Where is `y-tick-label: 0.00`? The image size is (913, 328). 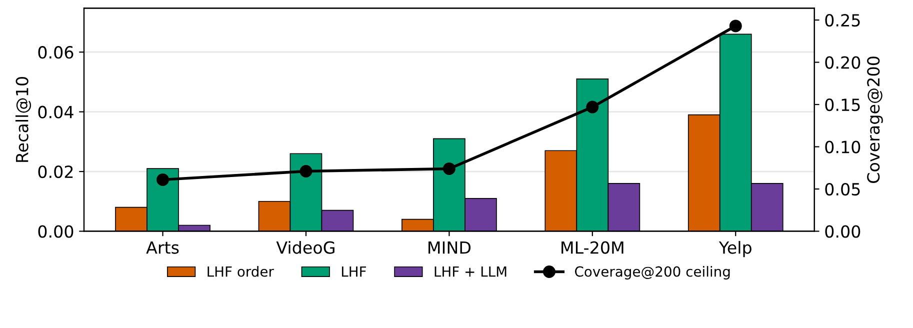
y-tick-label: 0.00 is located at coordinates (56, 231).